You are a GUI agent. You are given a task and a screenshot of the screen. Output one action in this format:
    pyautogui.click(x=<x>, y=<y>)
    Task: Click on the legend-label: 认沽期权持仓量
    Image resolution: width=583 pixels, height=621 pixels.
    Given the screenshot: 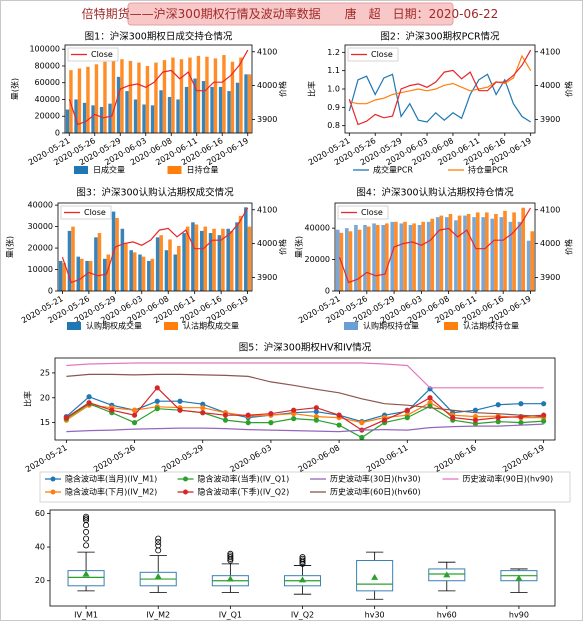 What is the action you would take?
    pyautogui.click(x=491, y=326)
    